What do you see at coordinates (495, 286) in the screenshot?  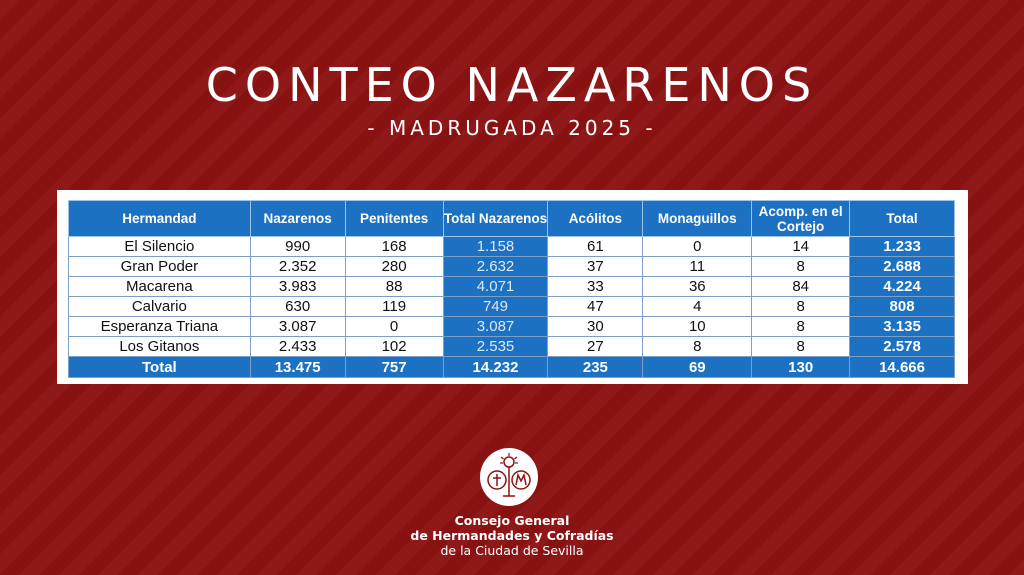 I see `table-cell: 4.071` at bounding box center [495, 286].